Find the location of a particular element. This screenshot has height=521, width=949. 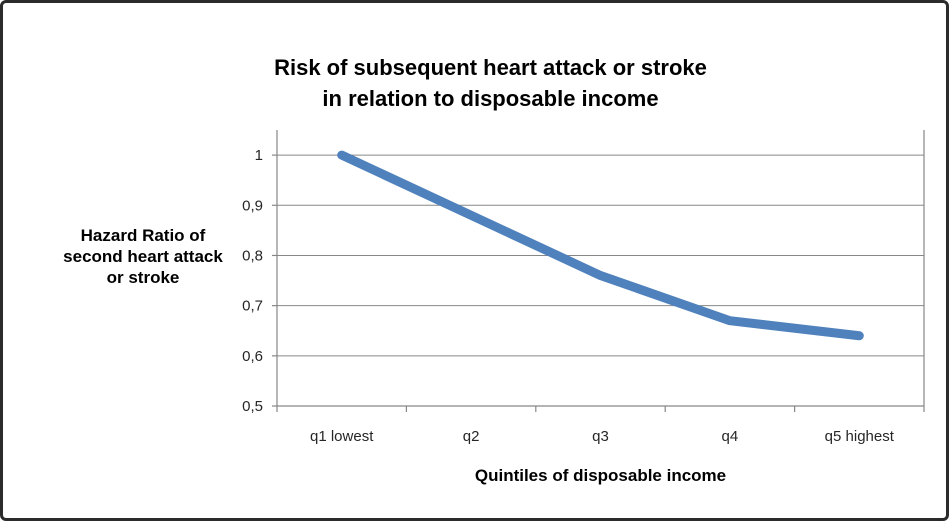

y-tick-label: 1 is located at coordinates (259, 155).